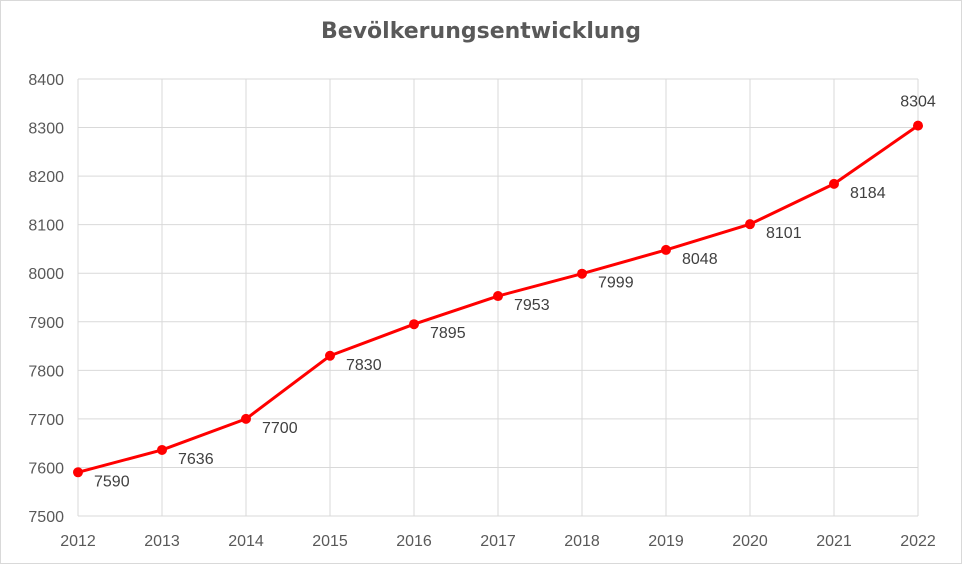  What do you see at coordinates (700, 259) in the screenshot?
I see `data-label: 8048` at bounding box center [700, 259].